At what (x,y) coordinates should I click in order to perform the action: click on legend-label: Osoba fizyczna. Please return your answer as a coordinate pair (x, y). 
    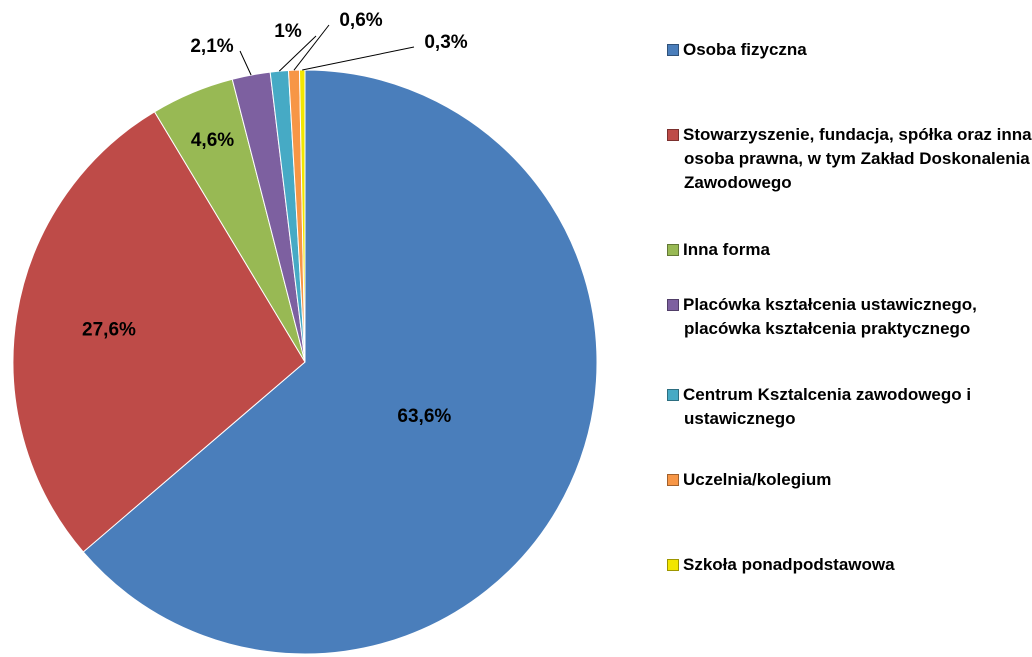
    Looking at the image, I should click on (745, 49).